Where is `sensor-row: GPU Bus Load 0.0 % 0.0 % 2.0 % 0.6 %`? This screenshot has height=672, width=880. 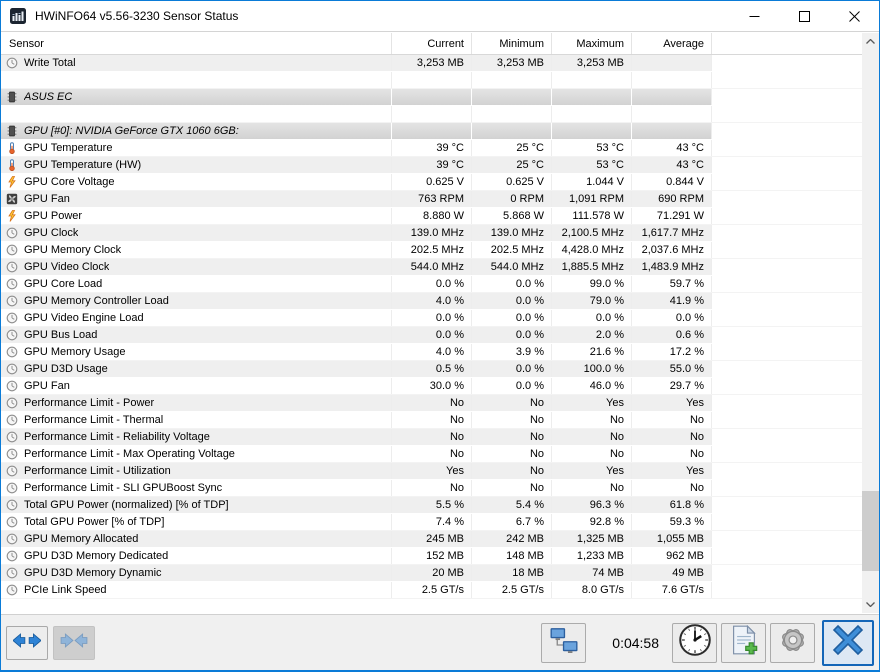 sensor-row: GPU Bus Load 0.0 % 0.0 % 2.0 % 0.6 % is located at coordinates (440, 335).